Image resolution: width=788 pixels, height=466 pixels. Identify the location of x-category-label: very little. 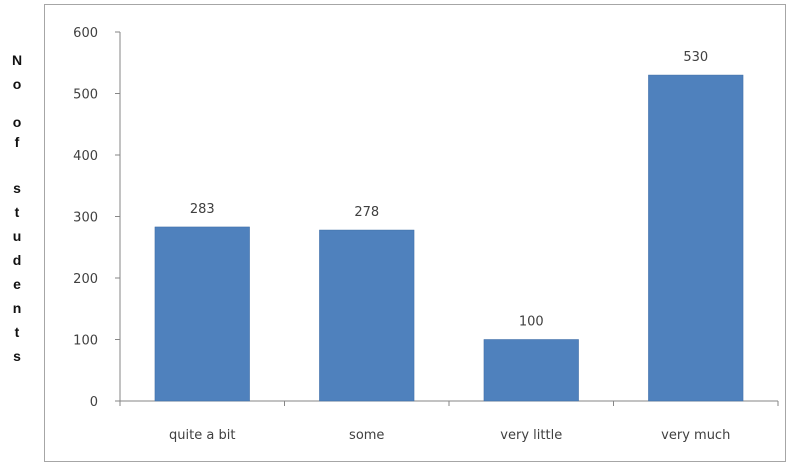
(531, 435).